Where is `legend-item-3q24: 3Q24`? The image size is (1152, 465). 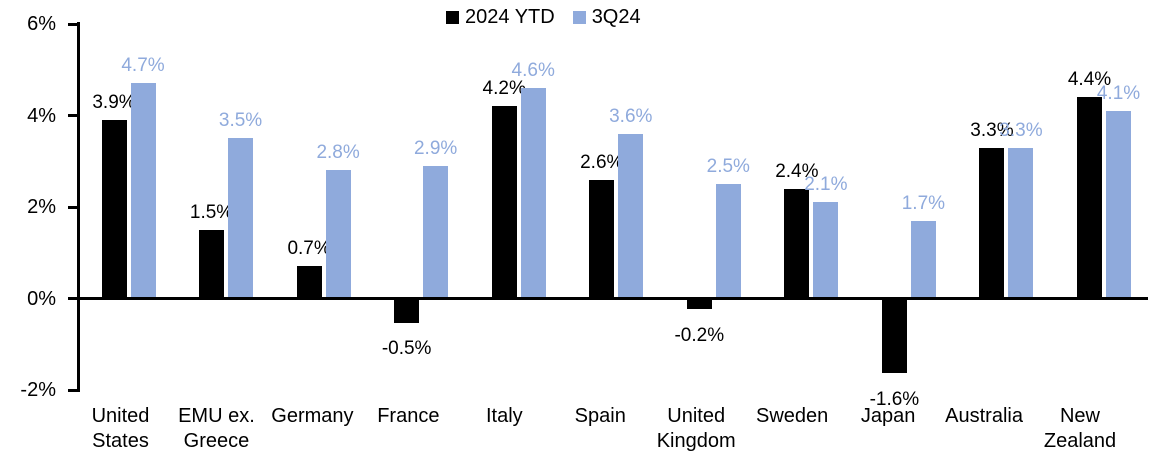 legend-item-3q24: 3Q24 is located at coordinates (606, 17).